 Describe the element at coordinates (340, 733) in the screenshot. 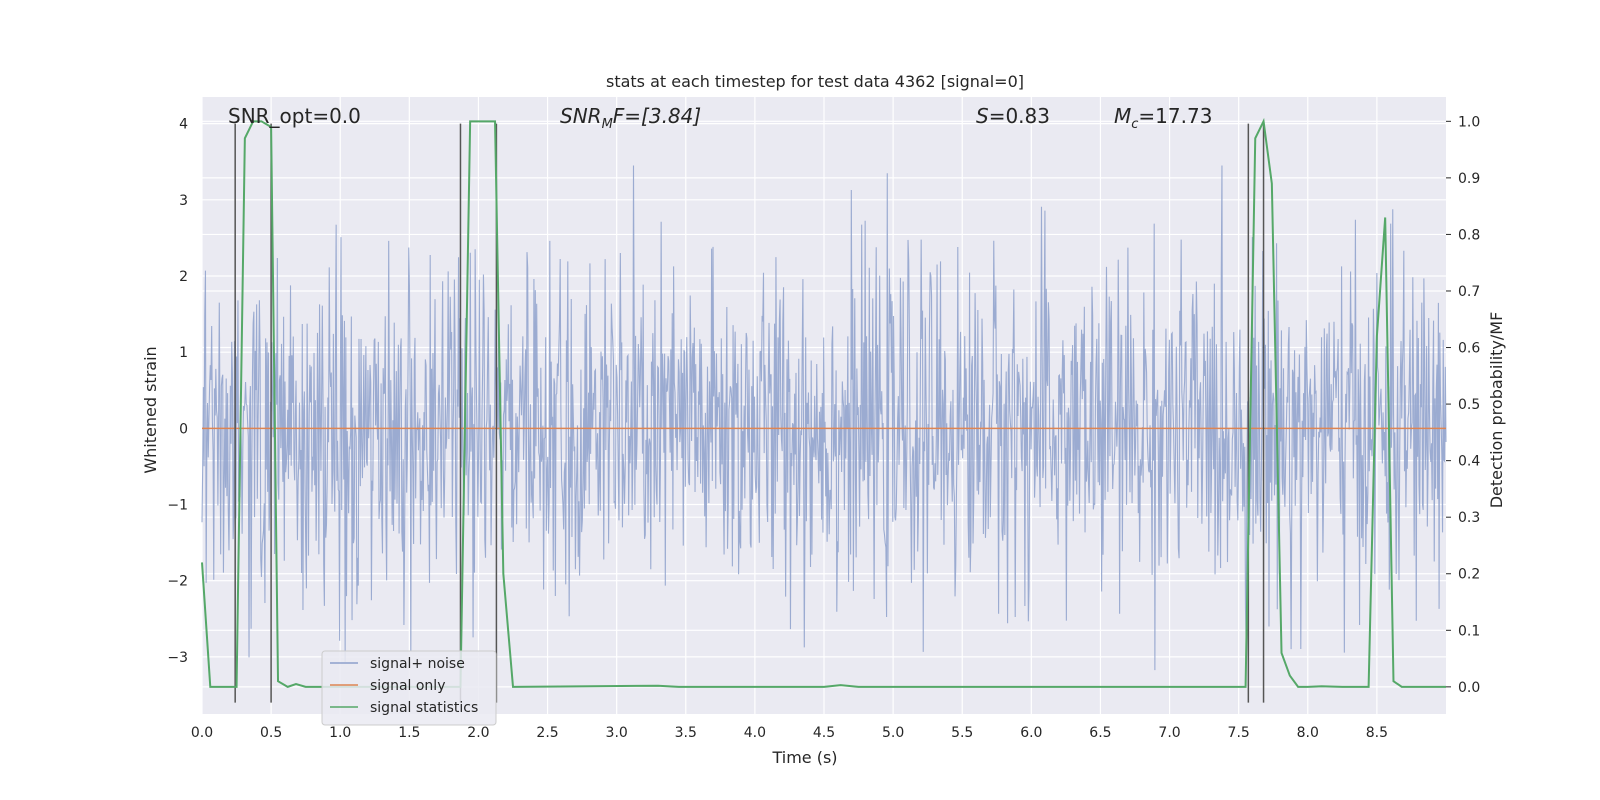

I see `x-tick-label-2: 1.0` at that location.